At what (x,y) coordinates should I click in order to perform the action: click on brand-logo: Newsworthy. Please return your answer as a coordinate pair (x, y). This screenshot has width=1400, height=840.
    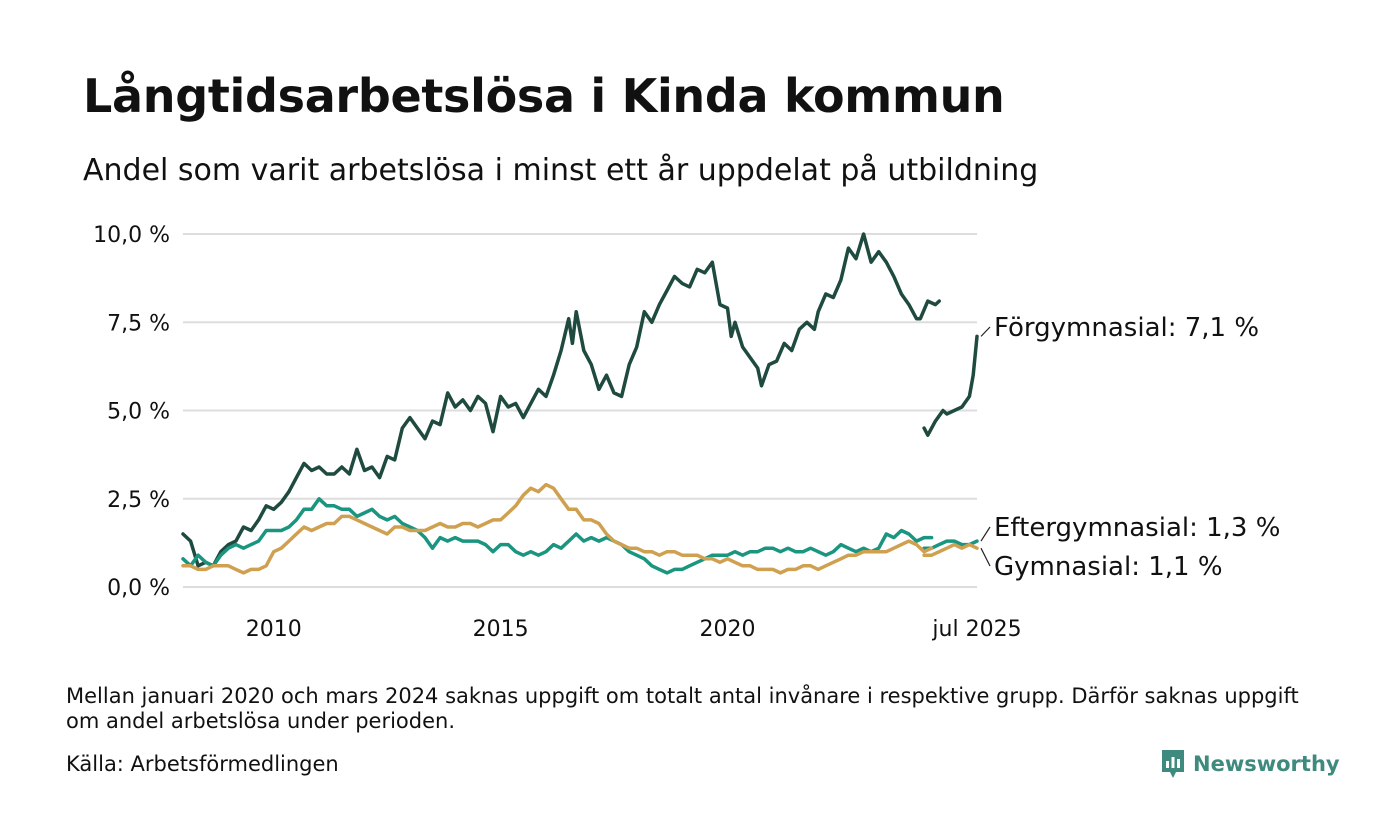
    Looking at the image, I should click on (1250, 764).